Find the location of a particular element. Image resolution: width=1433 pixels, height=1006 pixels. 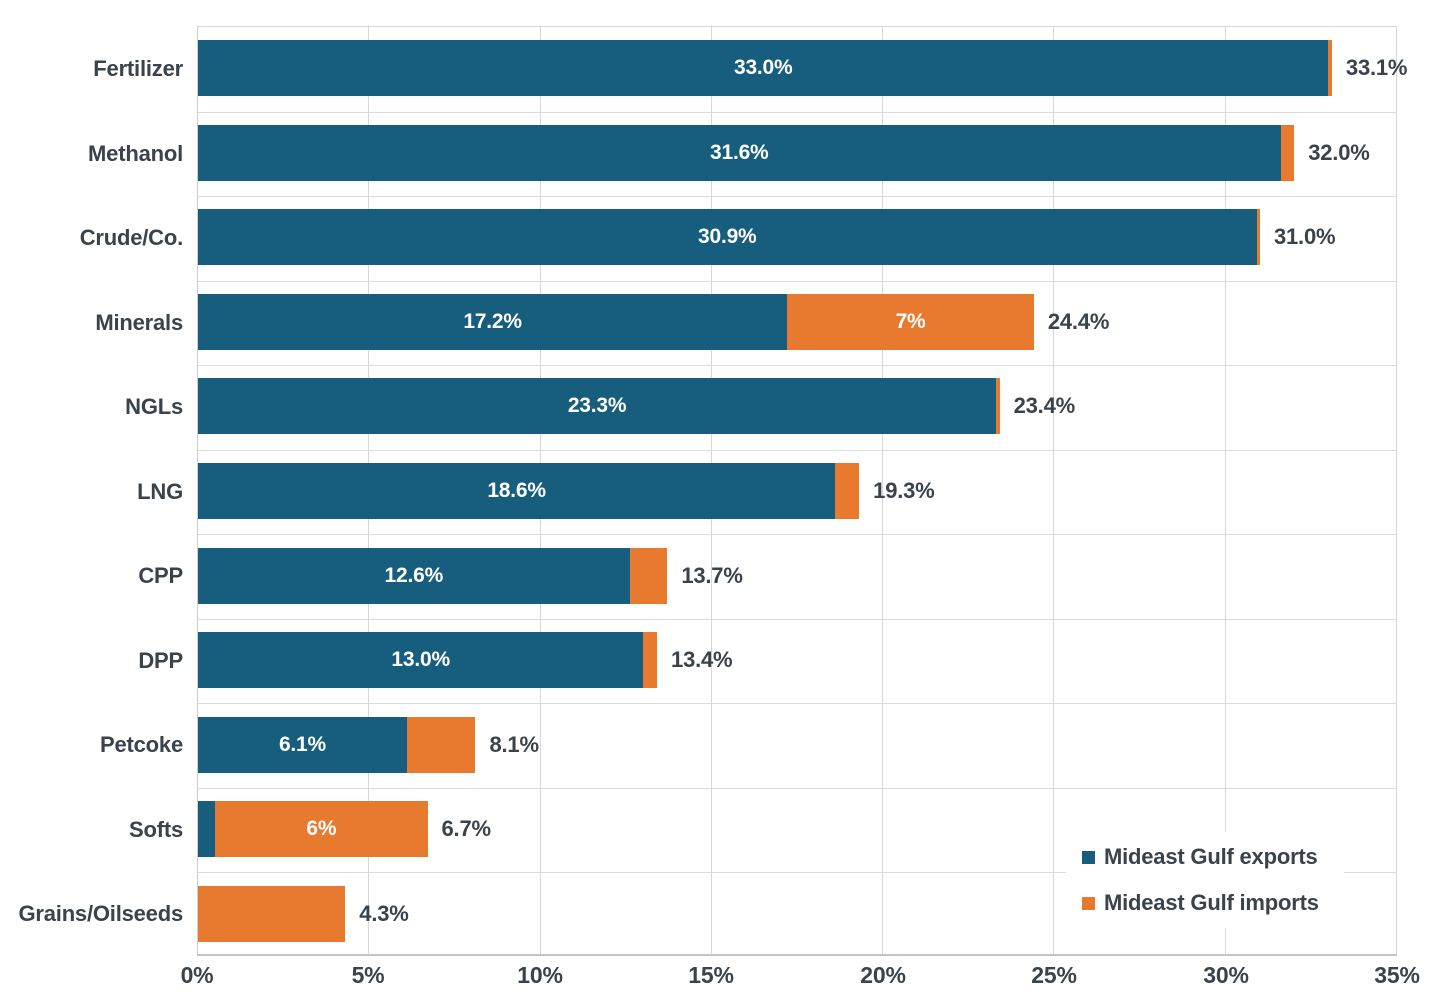

exports-segment: 33.0% is located at coordinates (763, 68).